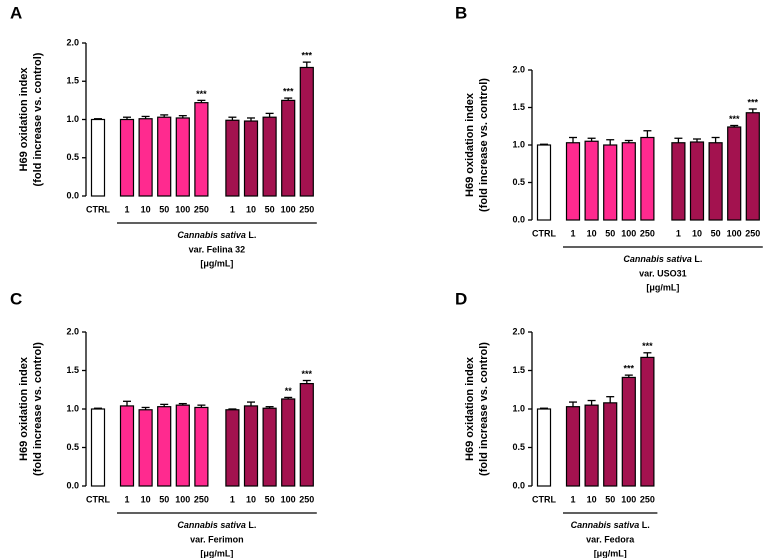  What do you see at coordinates (217, 539) in the screenshot?
I see `caption-variety: var. Ferimon` at bounding box center [217, 539].